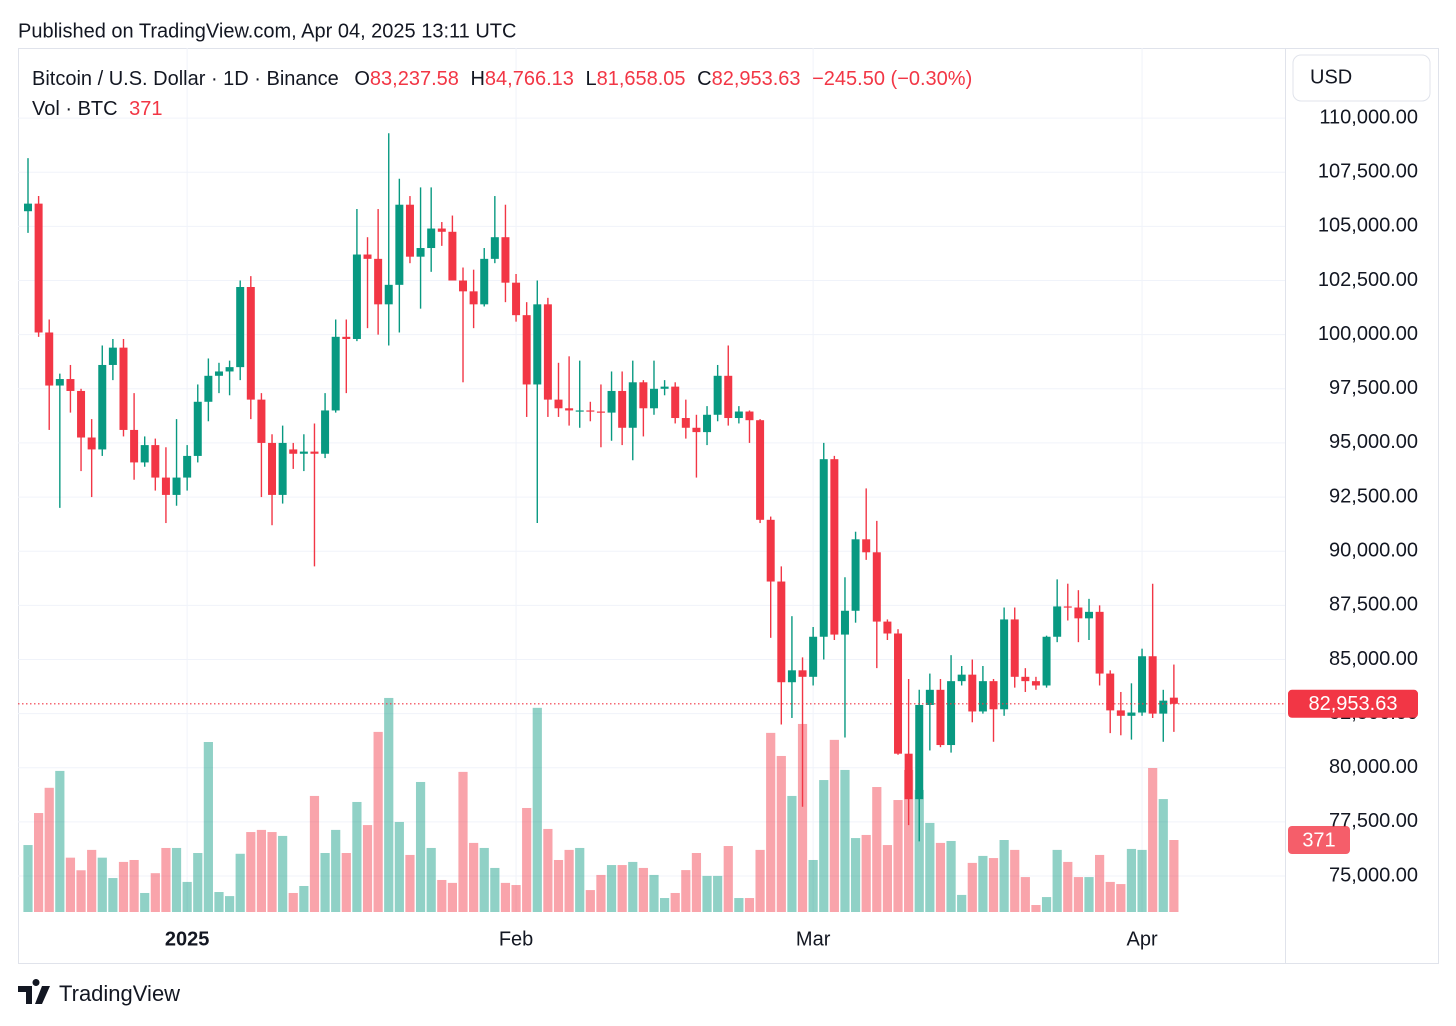  Describe the element at coordinates (1373, 821) in the screenshot. I see `y-tick-label: 77,500.00` at that location.